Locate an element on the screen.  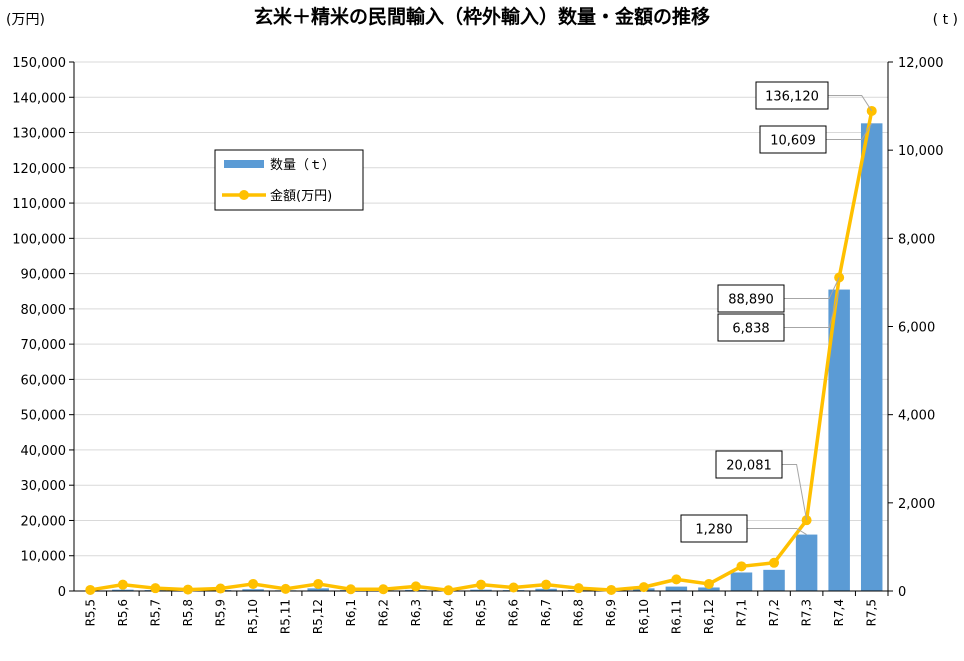
x-tick-label: R6,11 is located at coordinates (676, 616).